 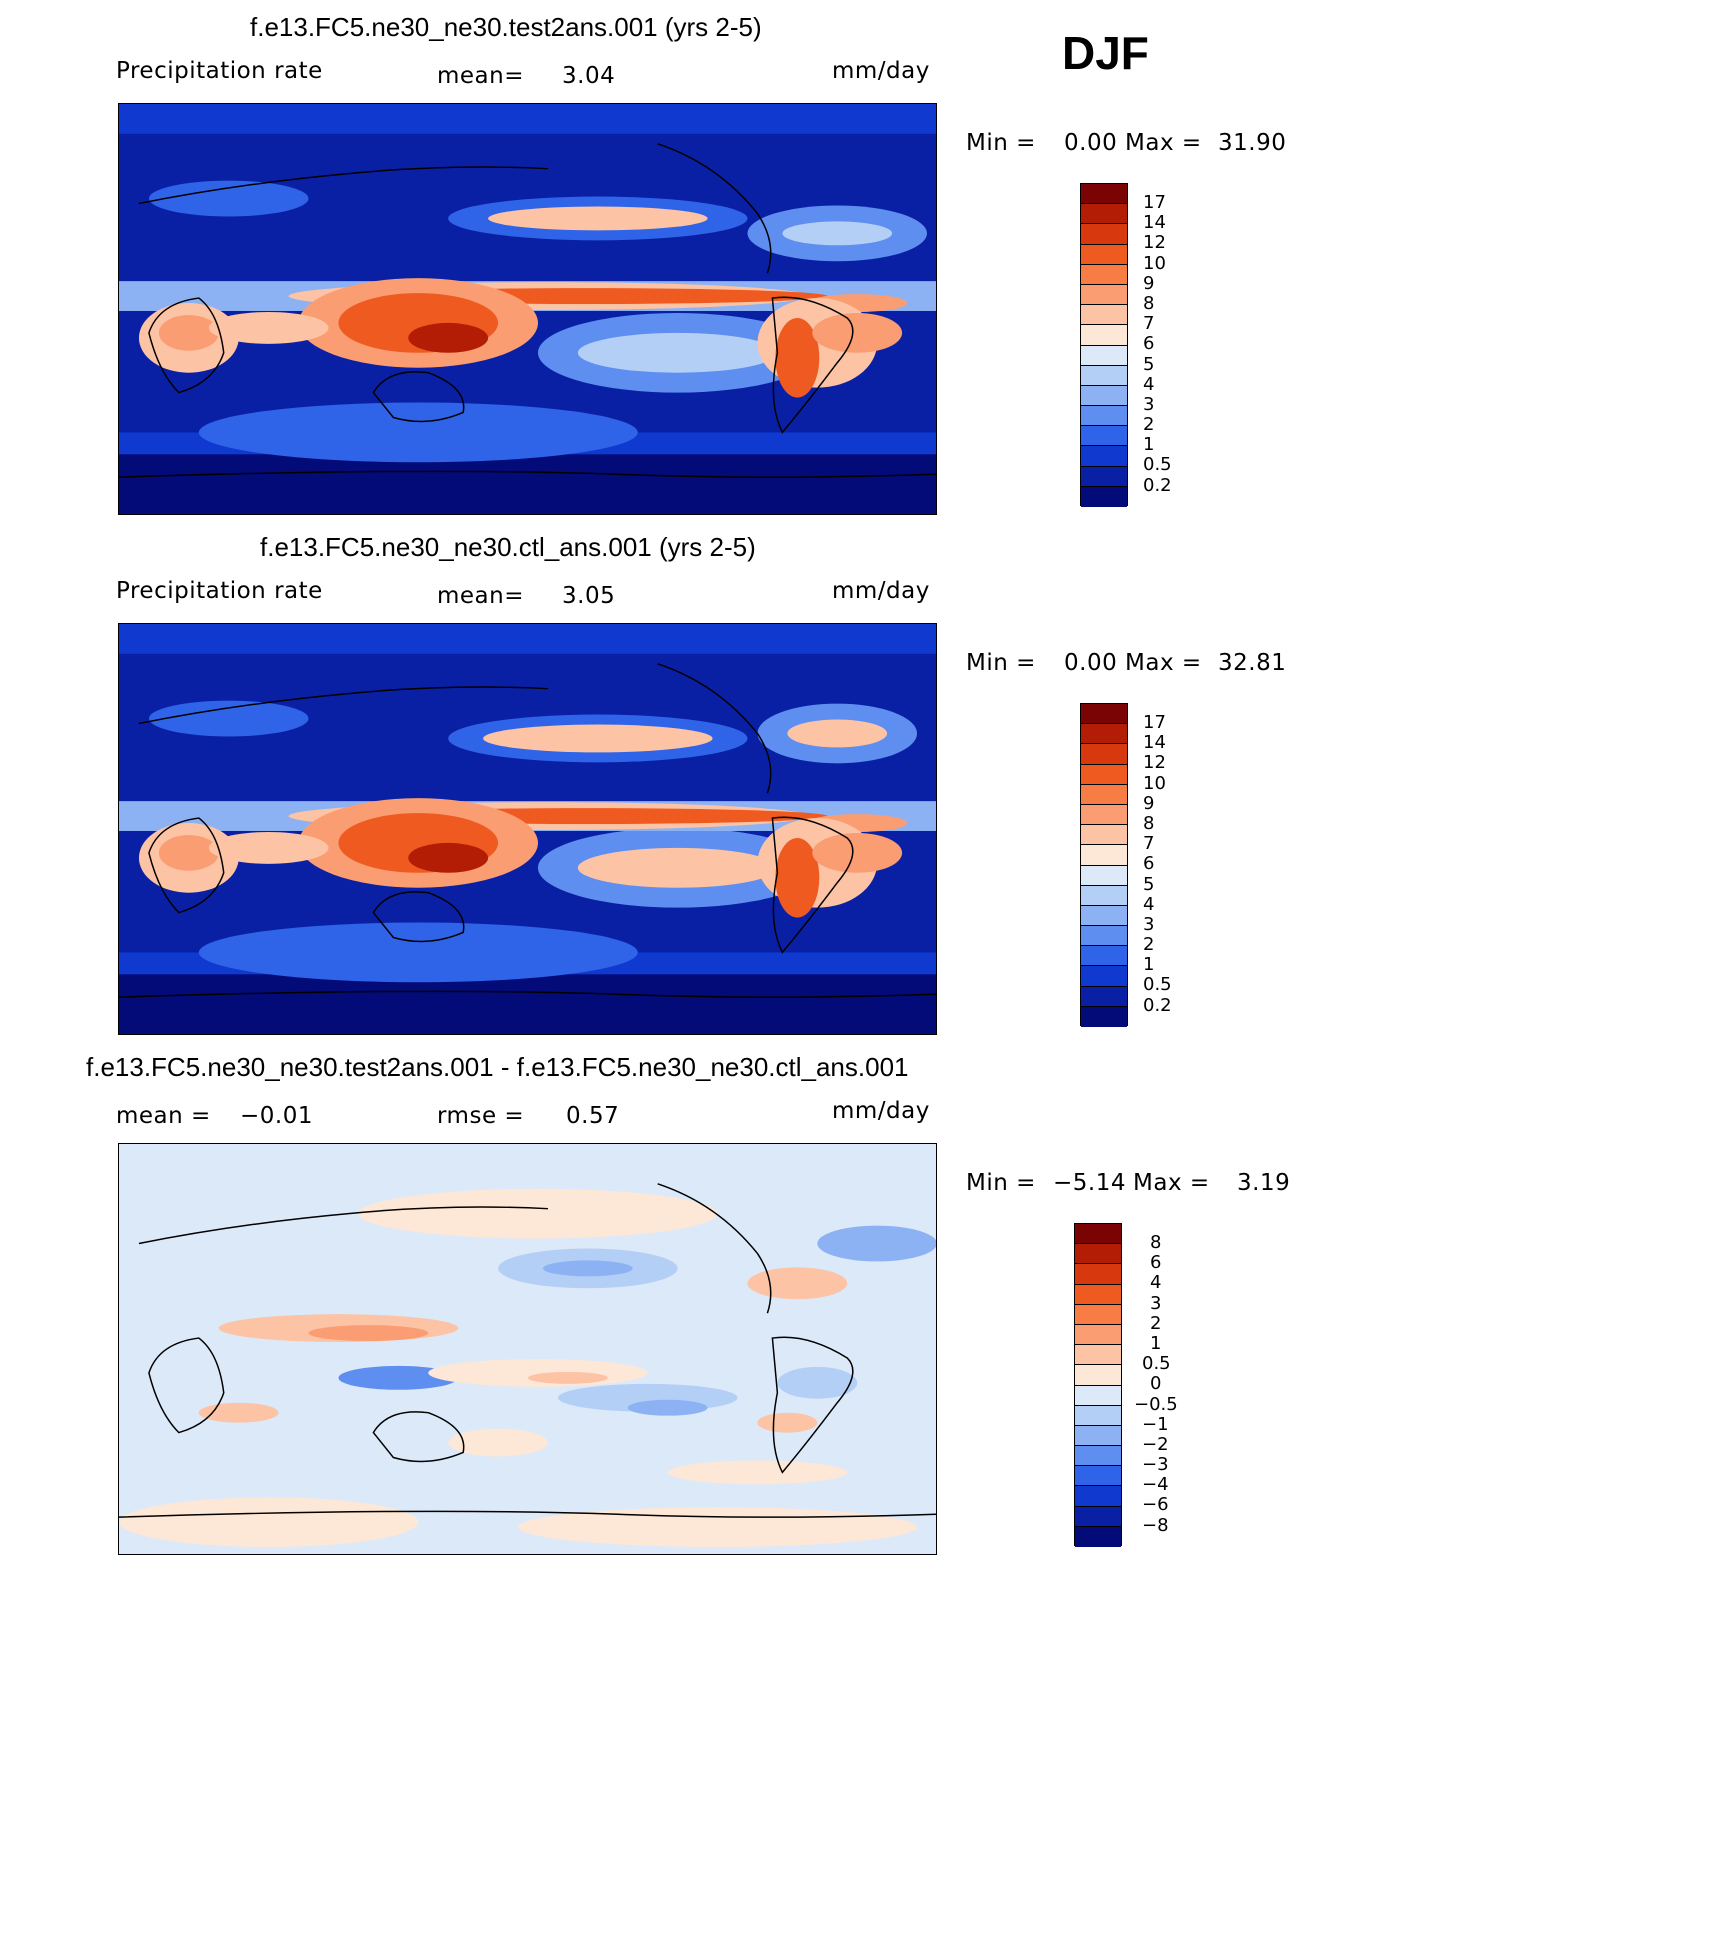 I want to click on panel-1-colorbar, so click(x=1104, y=345).